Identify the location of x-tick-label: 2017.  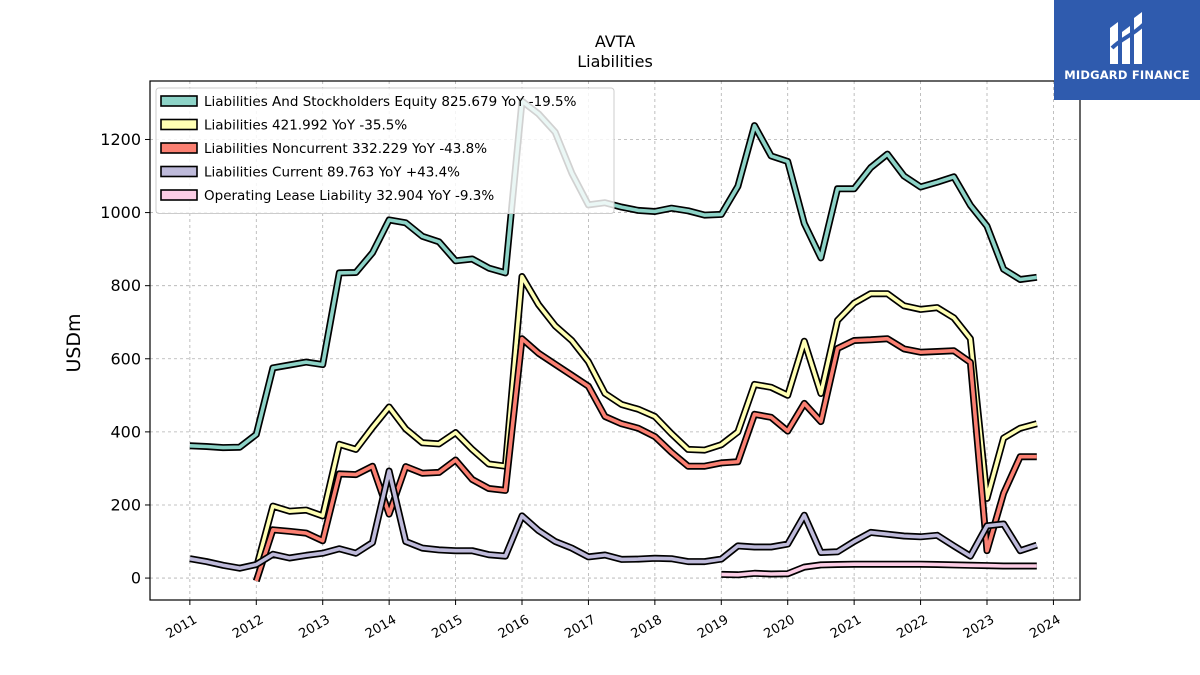
(580, 627).